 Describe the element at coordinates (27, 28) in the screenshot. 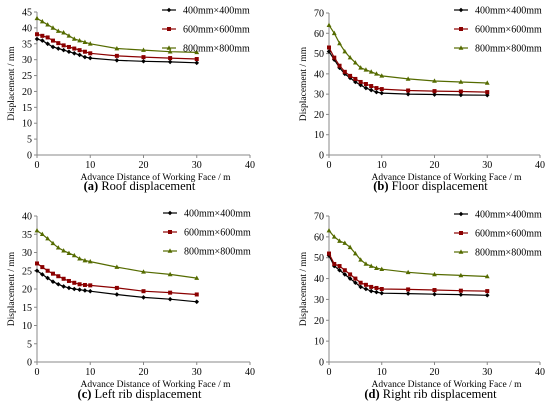

I see `y-tick-label: 40` at that location.